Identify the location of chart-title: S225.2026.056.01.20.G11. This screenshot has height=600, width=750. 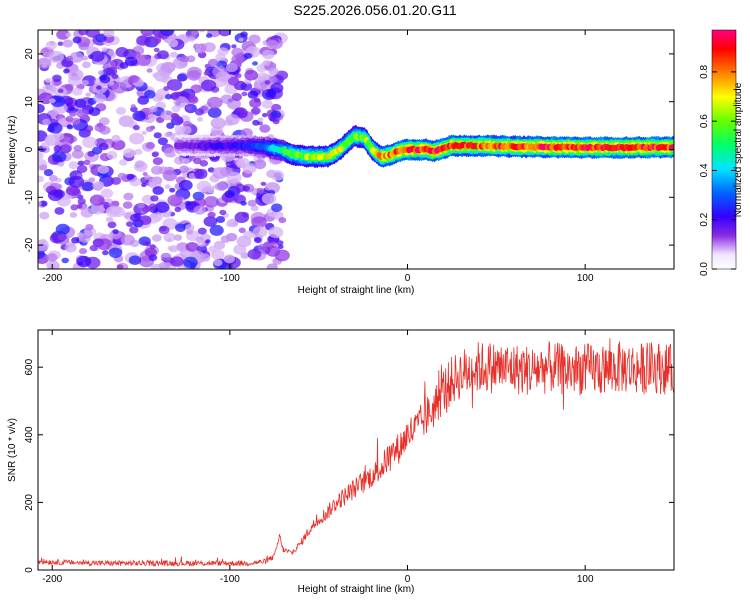
(375, 10).